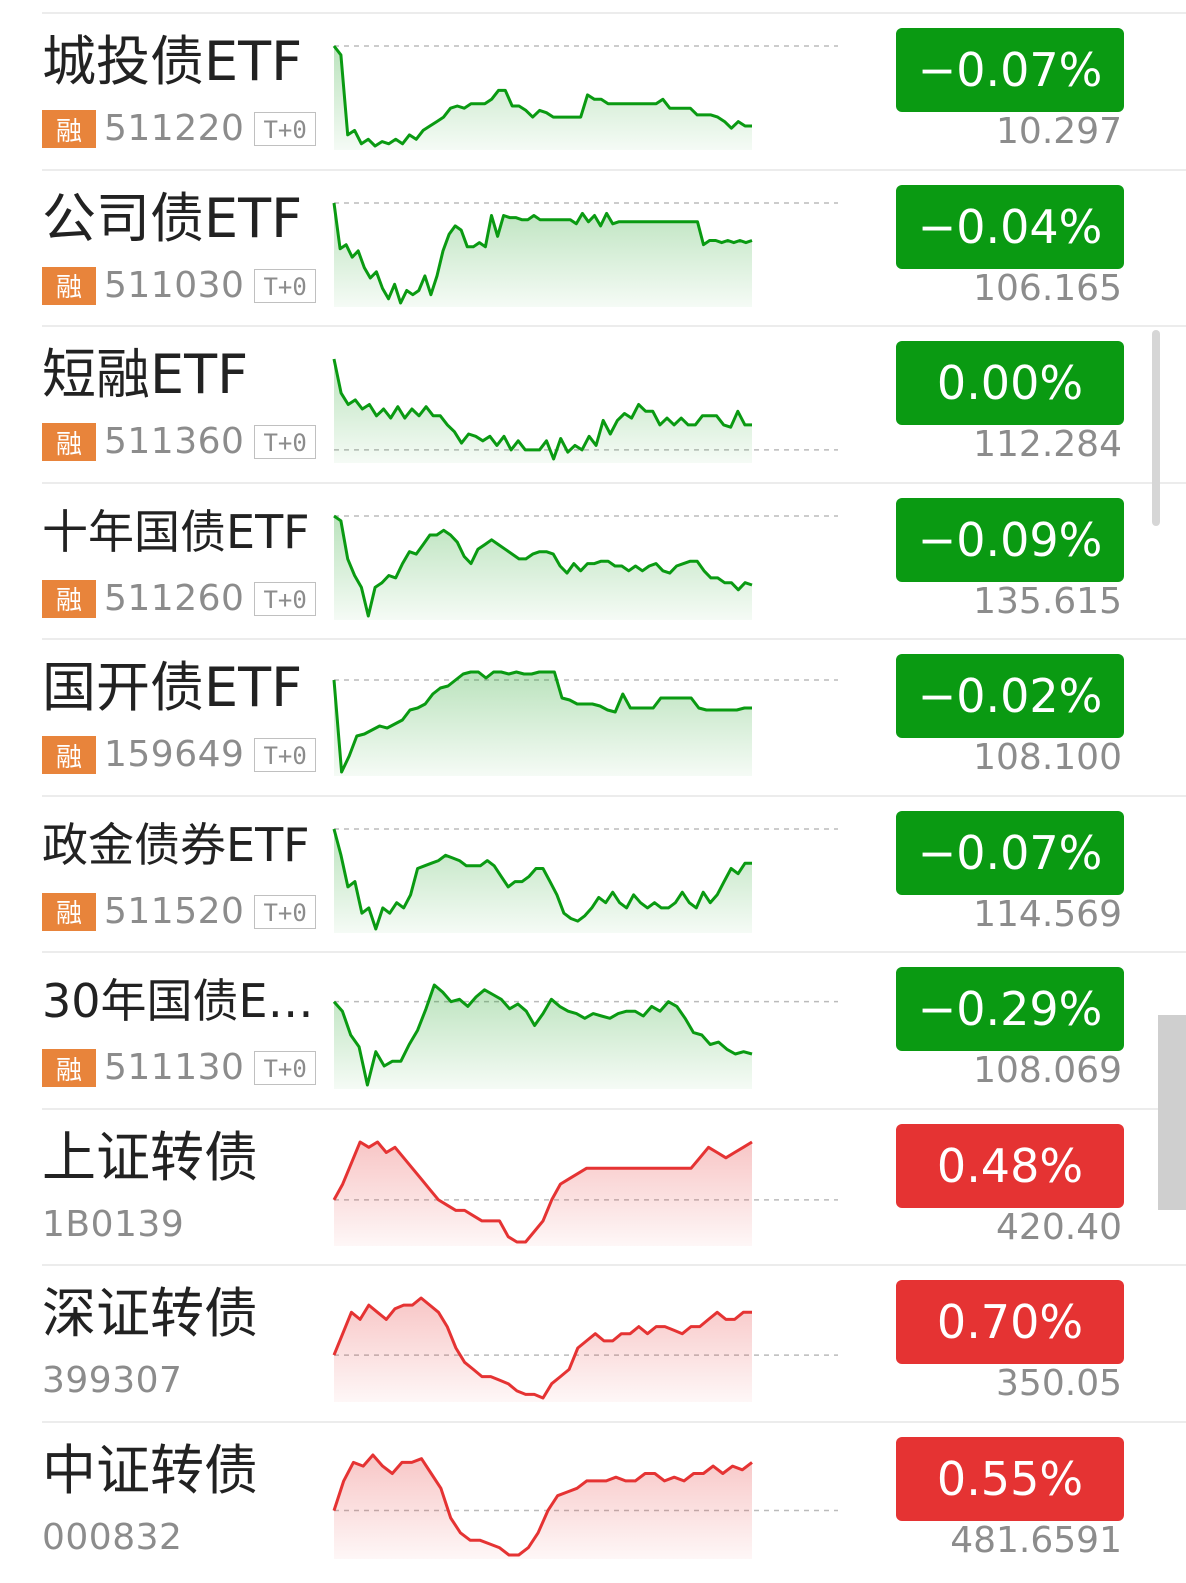  I want to click on change-badge: −0.09%, so click(1010, 539).